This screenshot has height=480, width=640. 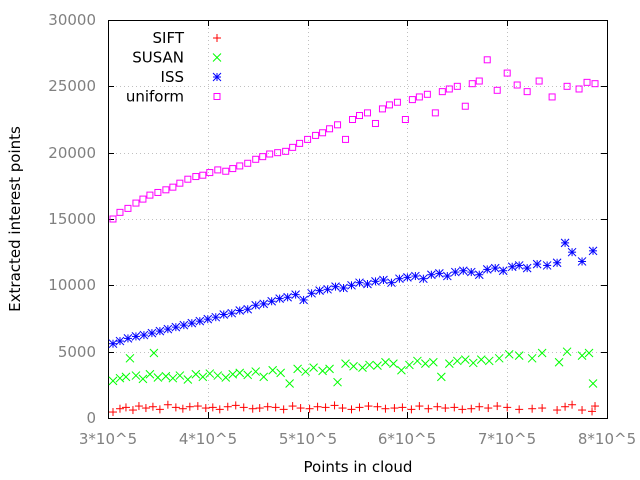 I want to click on legend-marker-iss, so click(x=217, y=77).